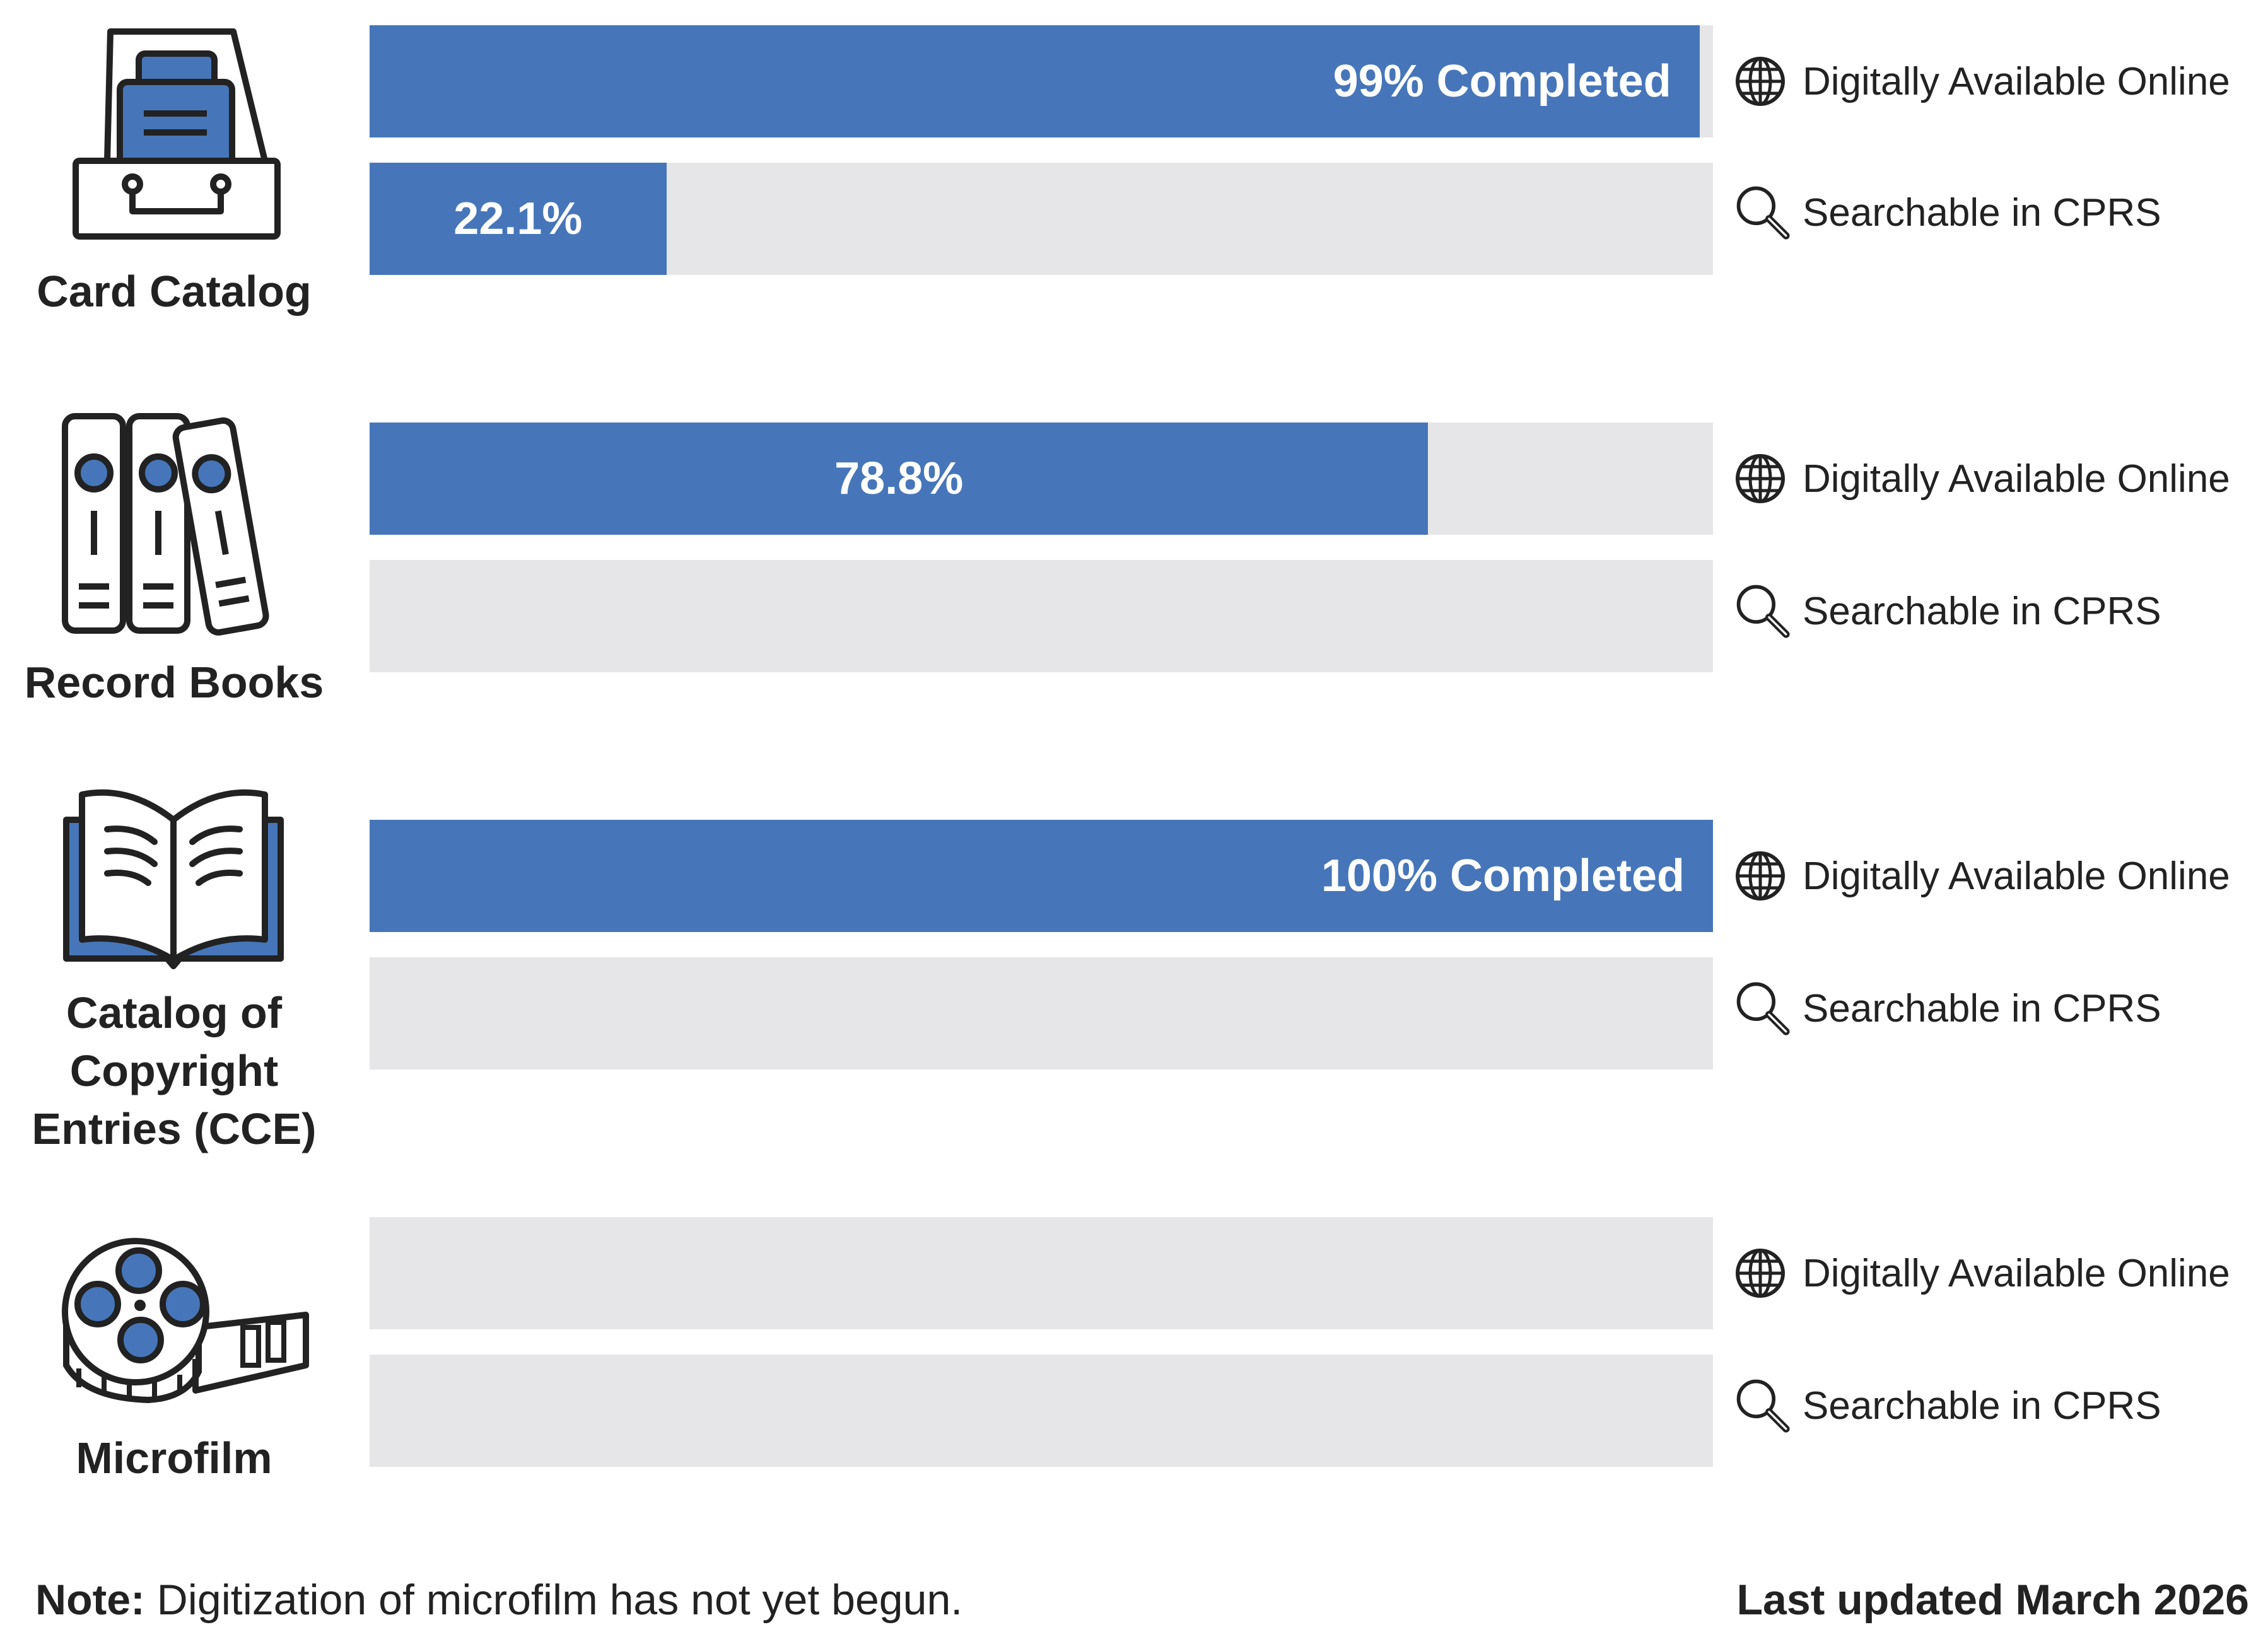  I want to click on bar-data-label: 78.8%, so click(899, 479).